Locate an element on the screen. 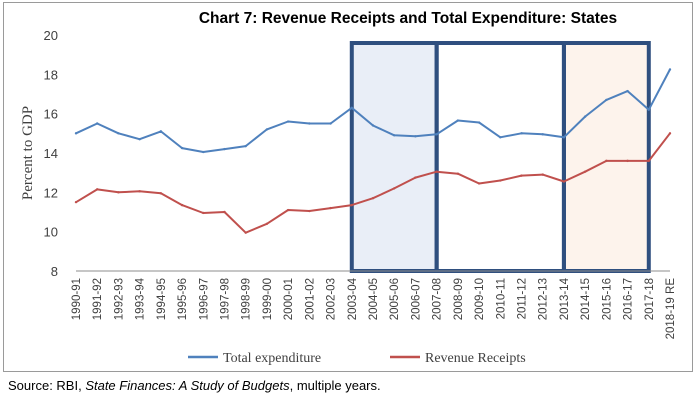 This screenshot has width=696, height=403. legend-label-1: Revenue Receipts is located at coordinates (475, 358).